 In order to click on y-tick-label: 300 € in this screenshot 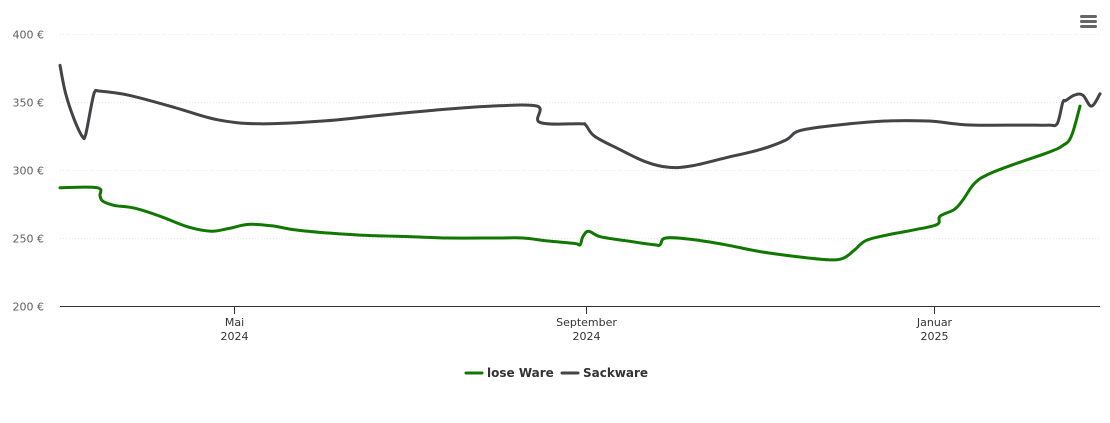, I will do `click(29, 171)`.